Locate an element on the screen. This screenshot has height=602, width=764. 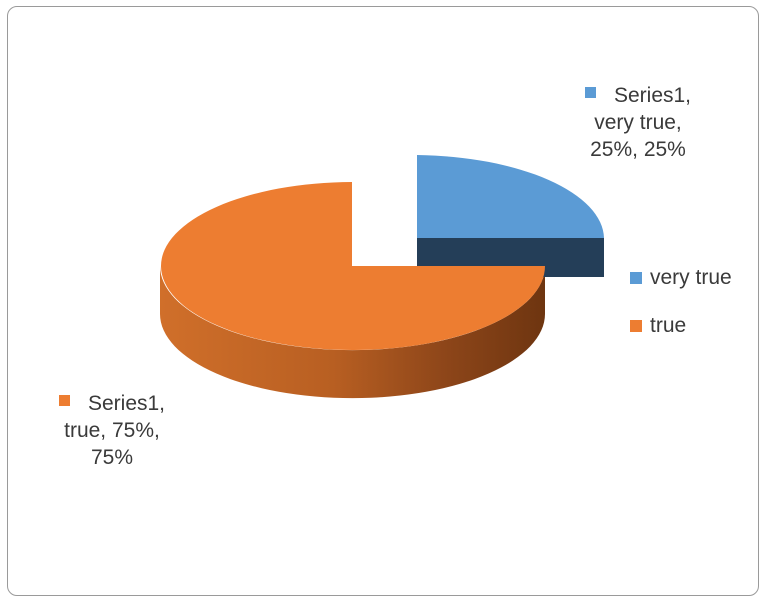
data-label-very-true-line2: very true, is located at coordinates (638, 122).